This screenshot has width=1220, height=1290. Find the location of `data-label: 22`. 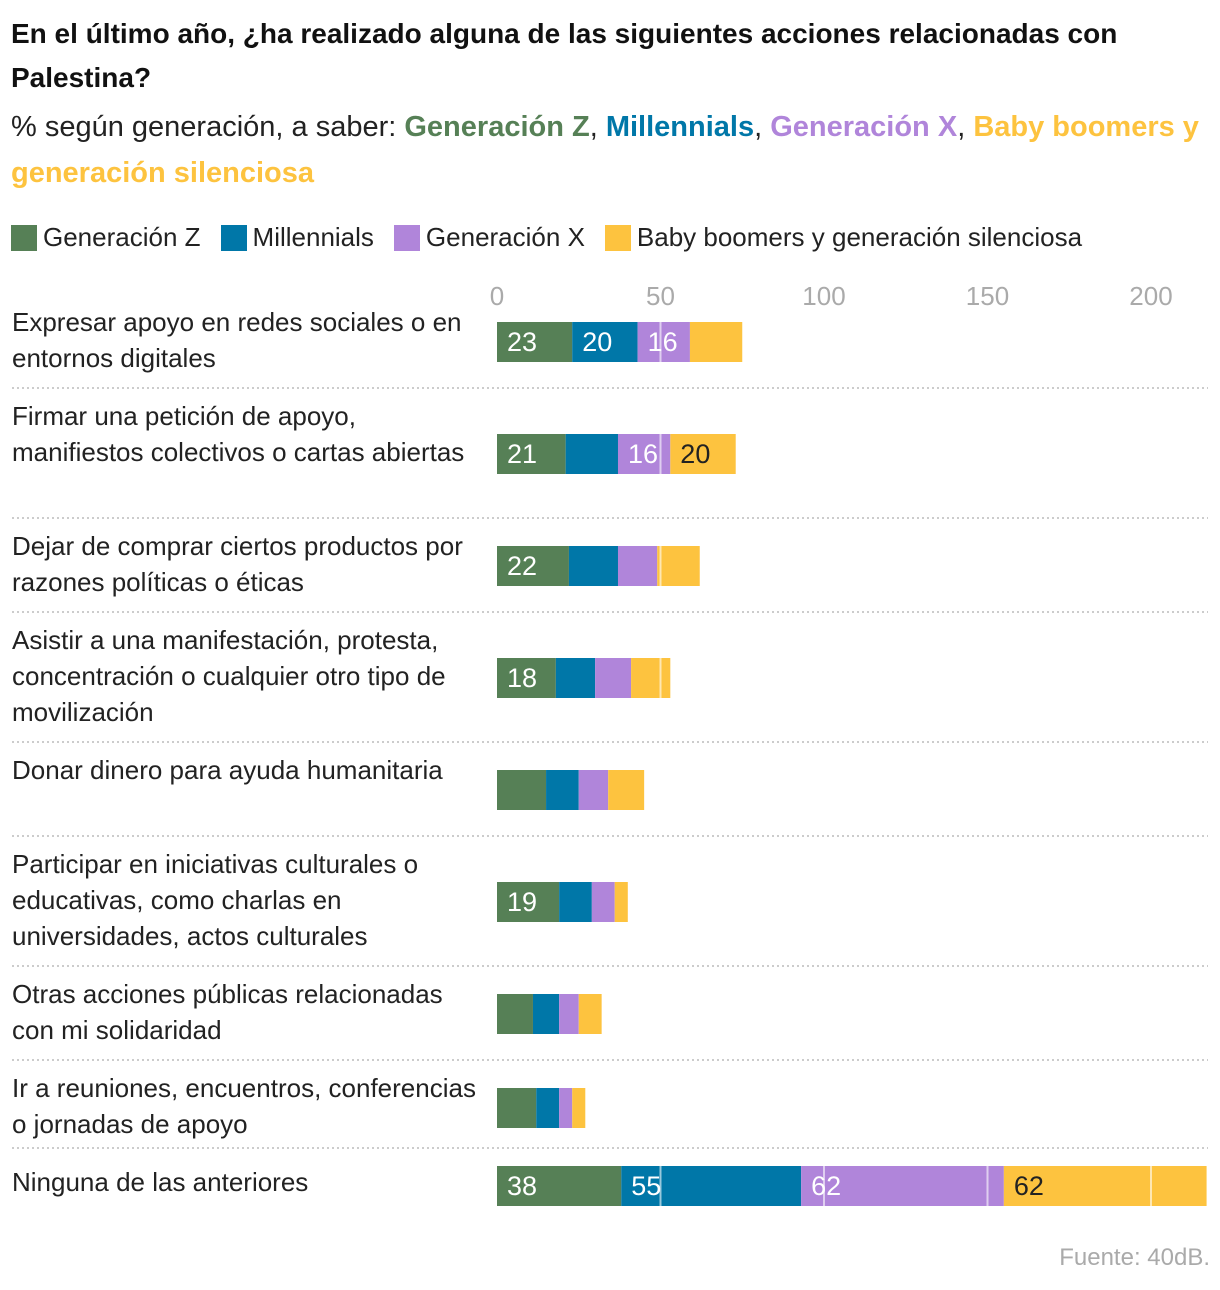

data-label: 22 is located at coordinates (522, 566).